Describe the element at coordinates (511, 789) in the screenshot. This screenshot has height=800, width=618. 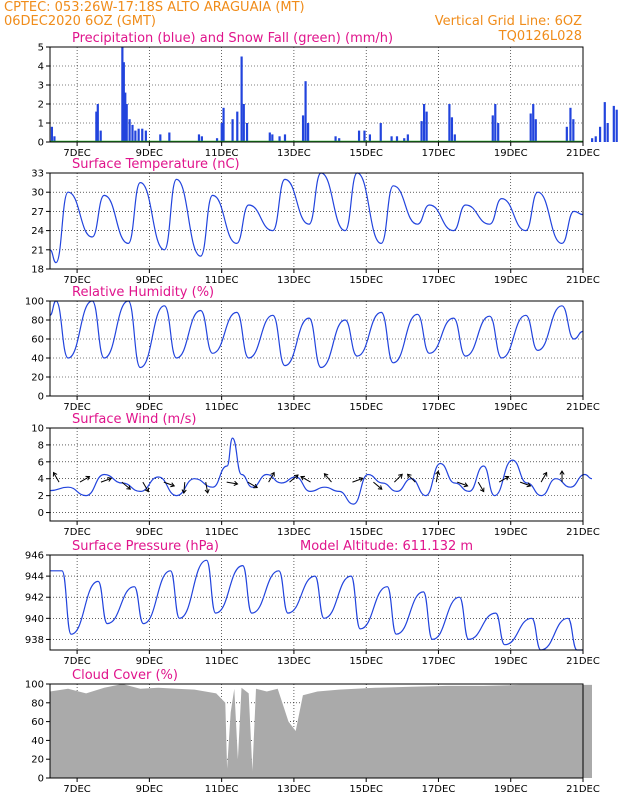
I see `cloud-xtick-label: 19DEC` at that location.